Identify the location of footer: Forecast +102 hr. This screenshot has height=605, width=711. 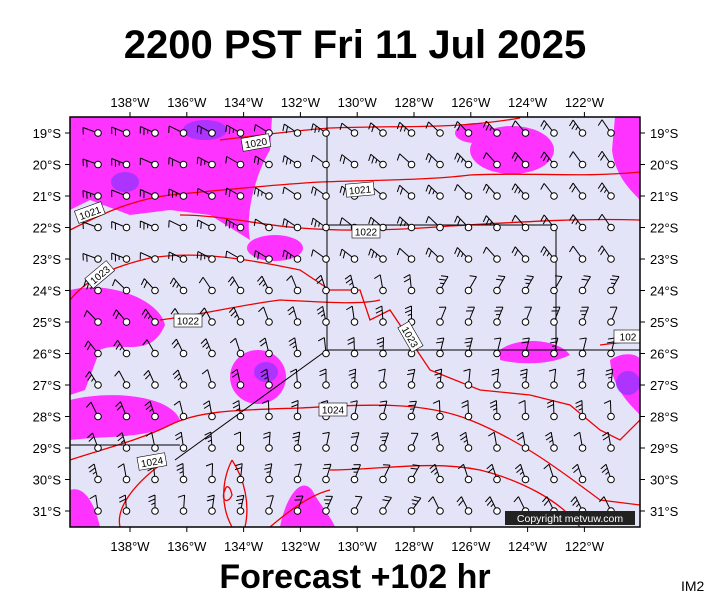
(354, 577).